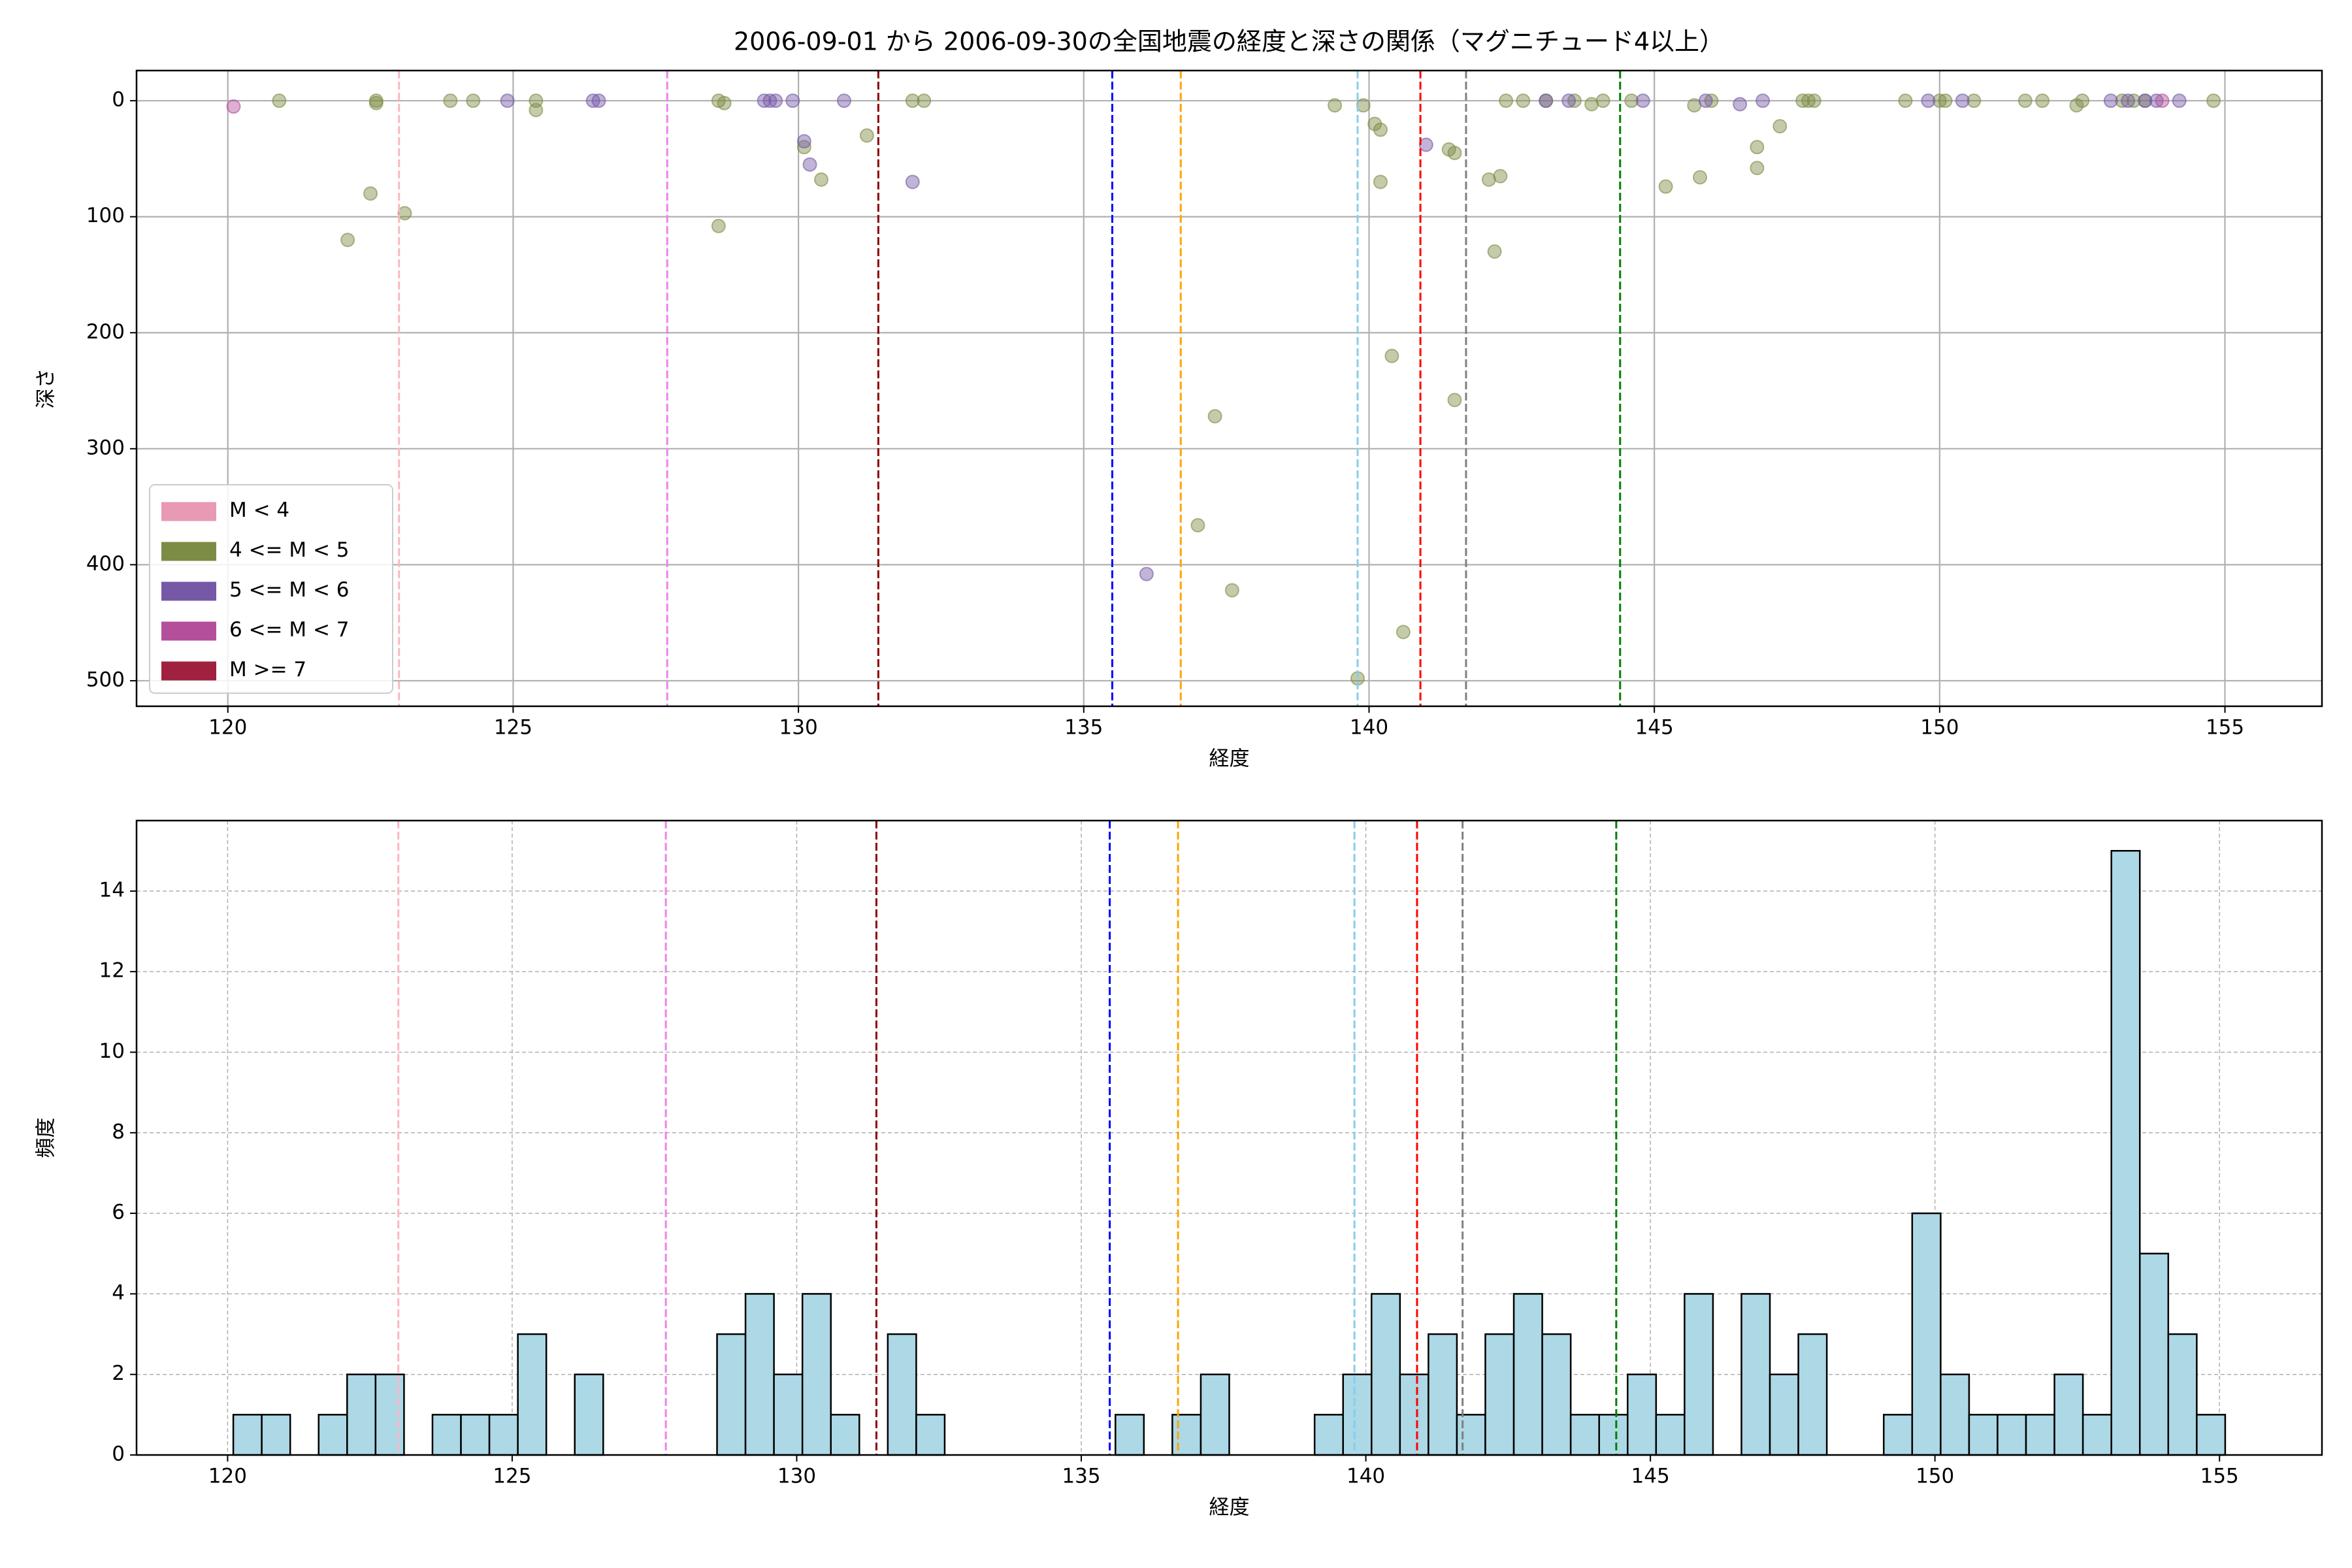  Describe the element at coordinates (118, 1373) in the screenshot. I see `y-tick-label: 2` at that location.